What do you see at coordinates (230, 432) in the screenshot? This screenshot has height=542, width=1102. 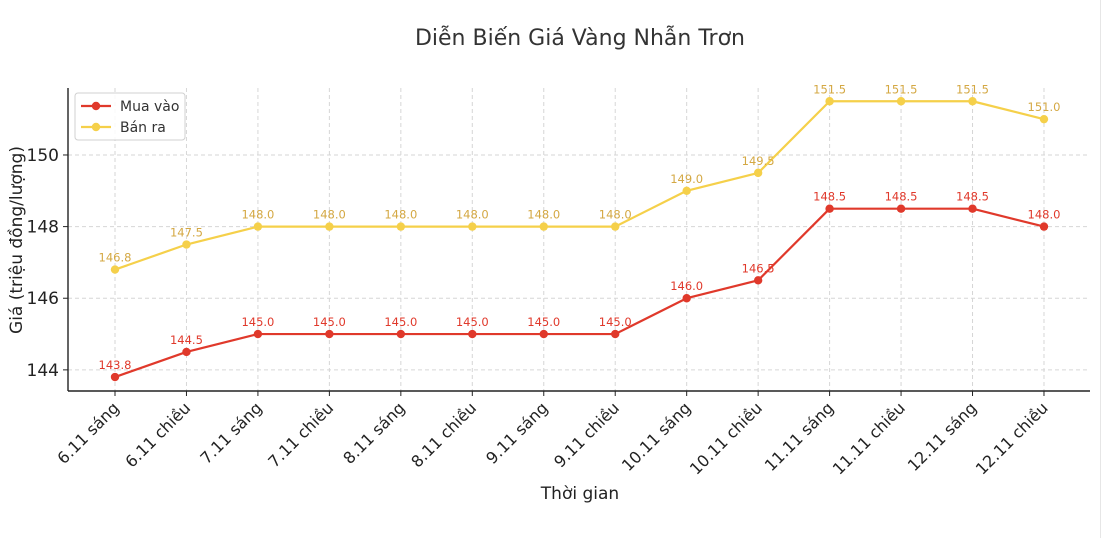 I see `x-tick-label: 7.11 sáng` at bounding box center [230, 432].